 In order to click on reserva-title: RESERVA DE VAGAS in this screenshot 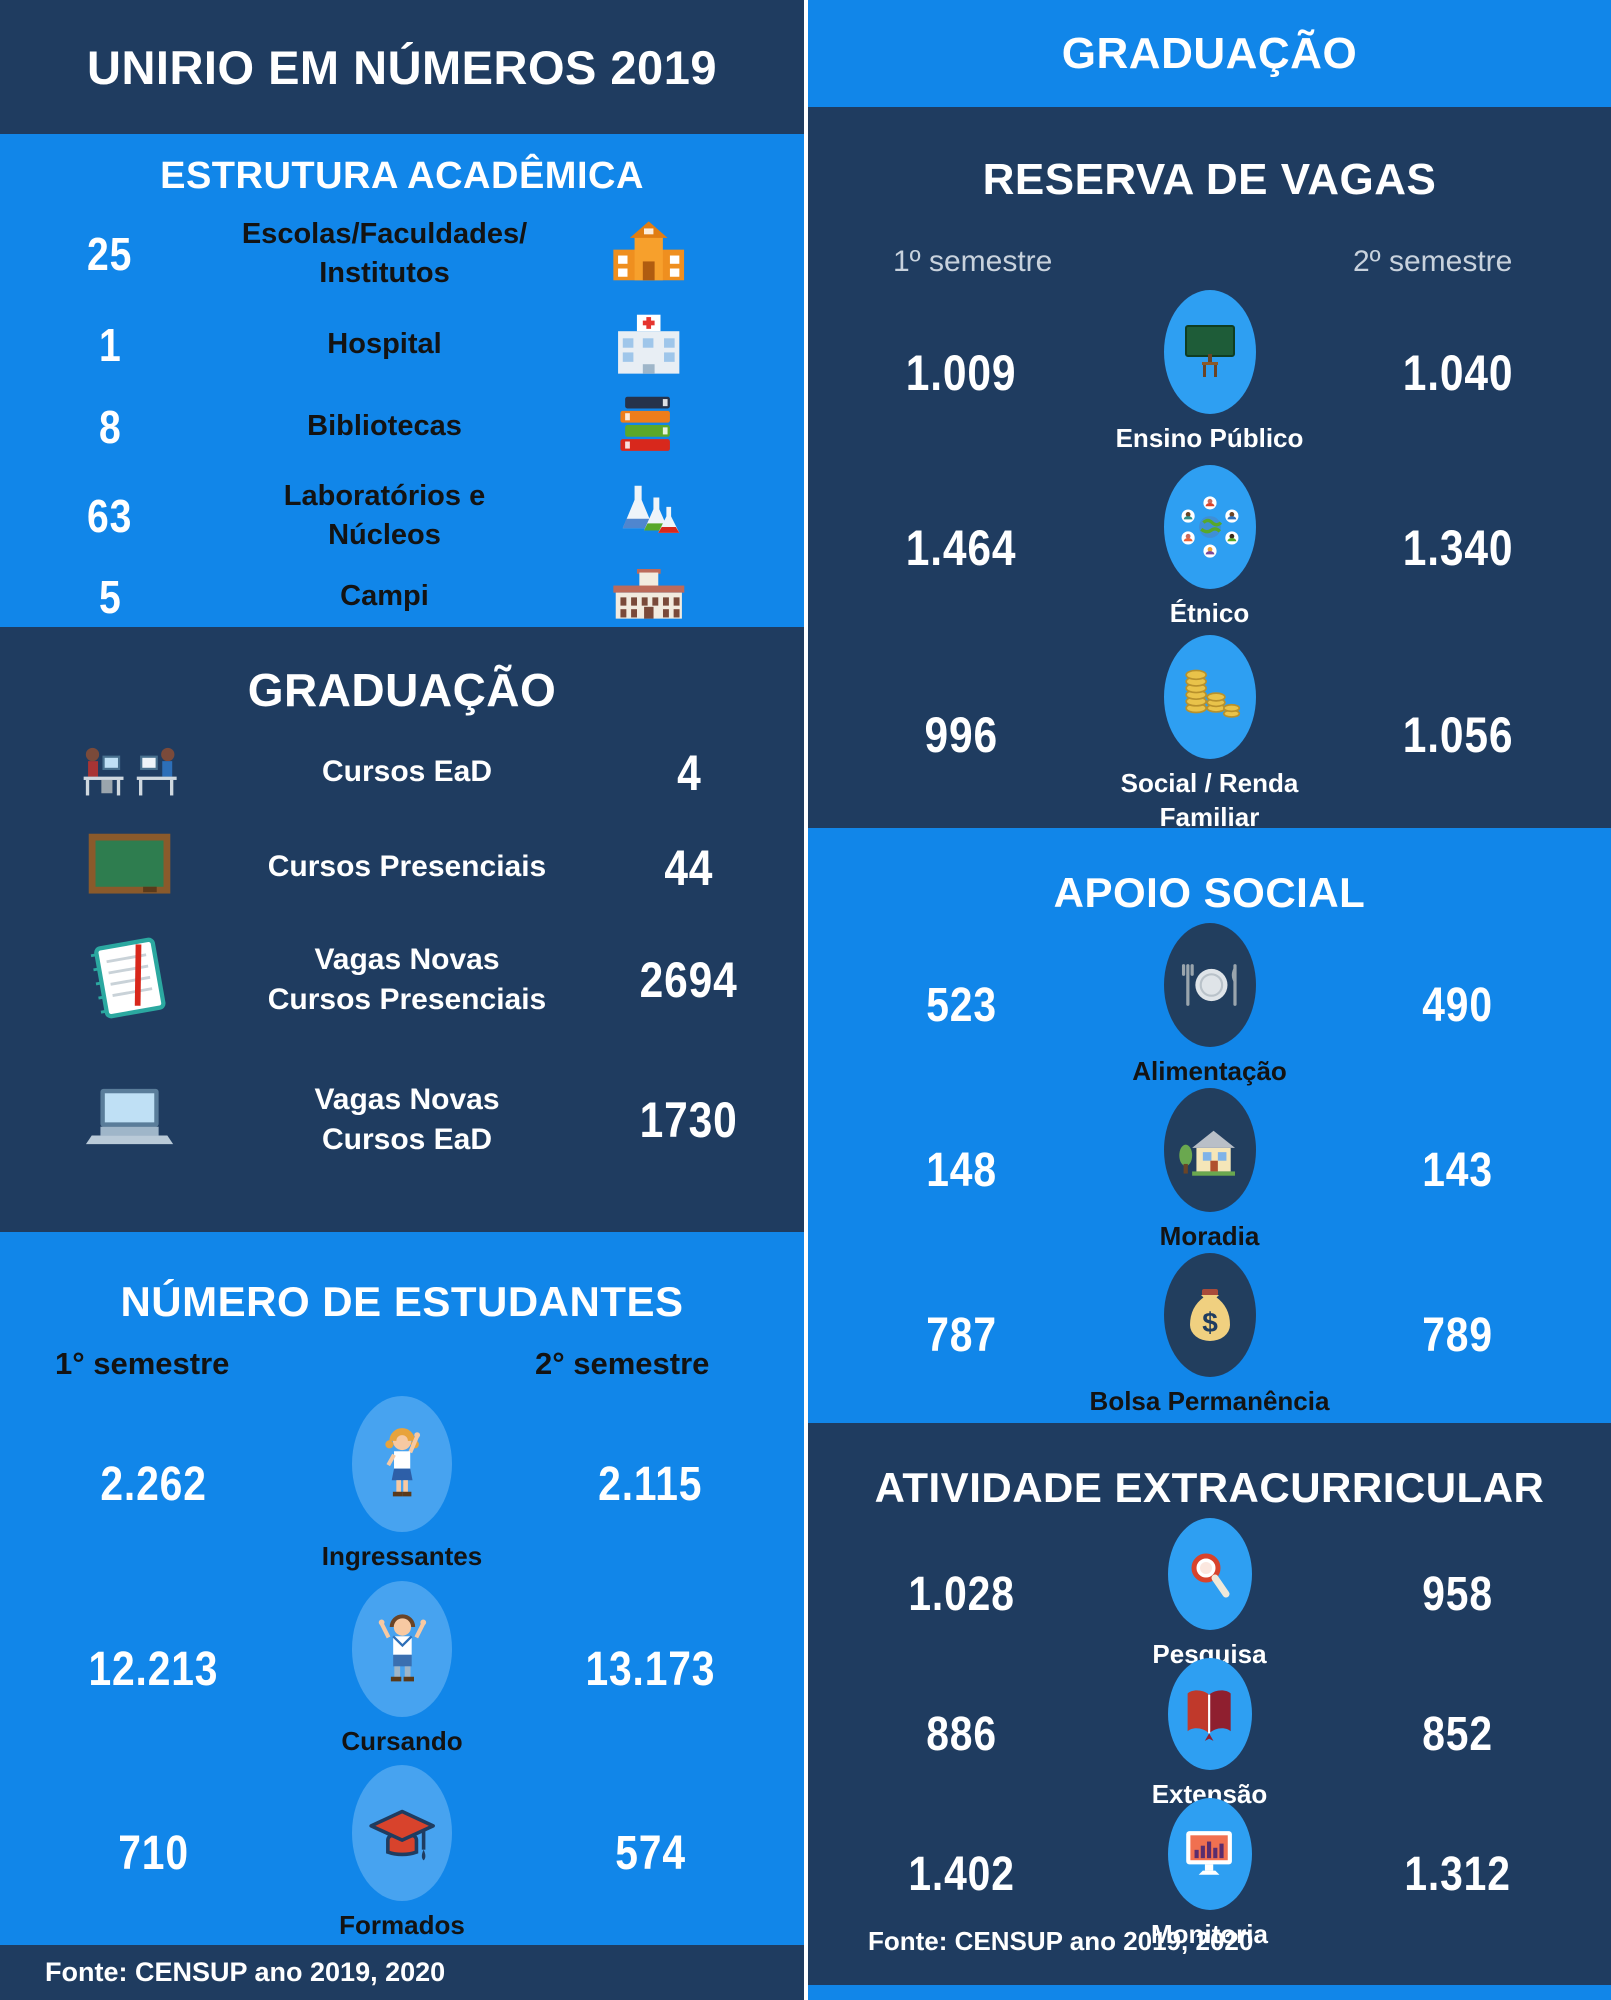, I will do `click(1209, 179)`.